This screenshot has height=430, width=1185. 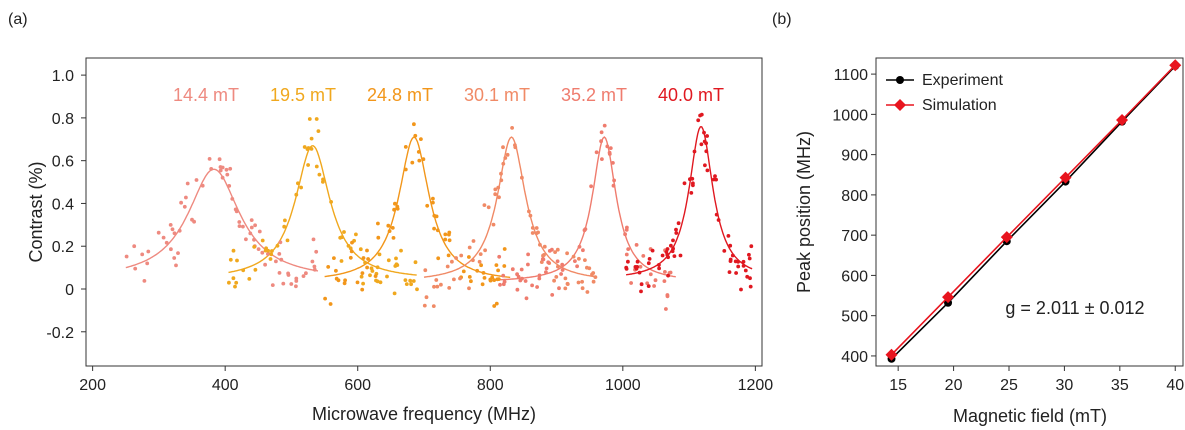 I want to click on panel-b-label: (b), so click(x=782, y=19).